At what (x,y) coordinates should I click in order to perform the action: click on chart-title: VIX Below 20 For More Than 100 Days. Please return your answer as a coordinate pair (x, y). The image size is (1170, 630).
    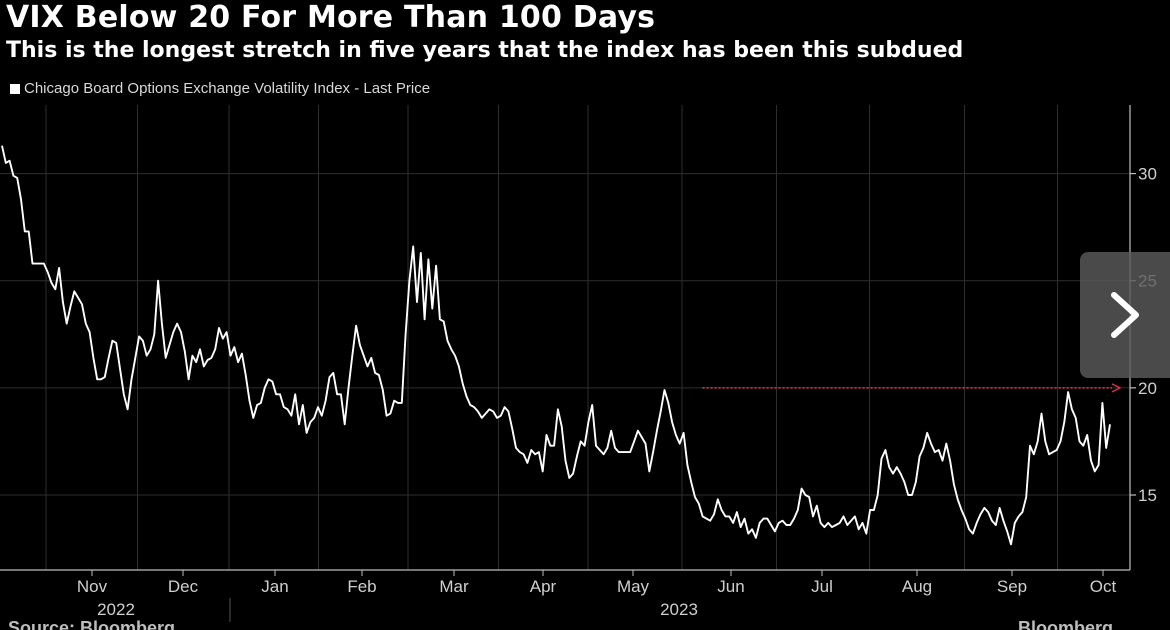
    Looking at the image, I should click on (331, 17).